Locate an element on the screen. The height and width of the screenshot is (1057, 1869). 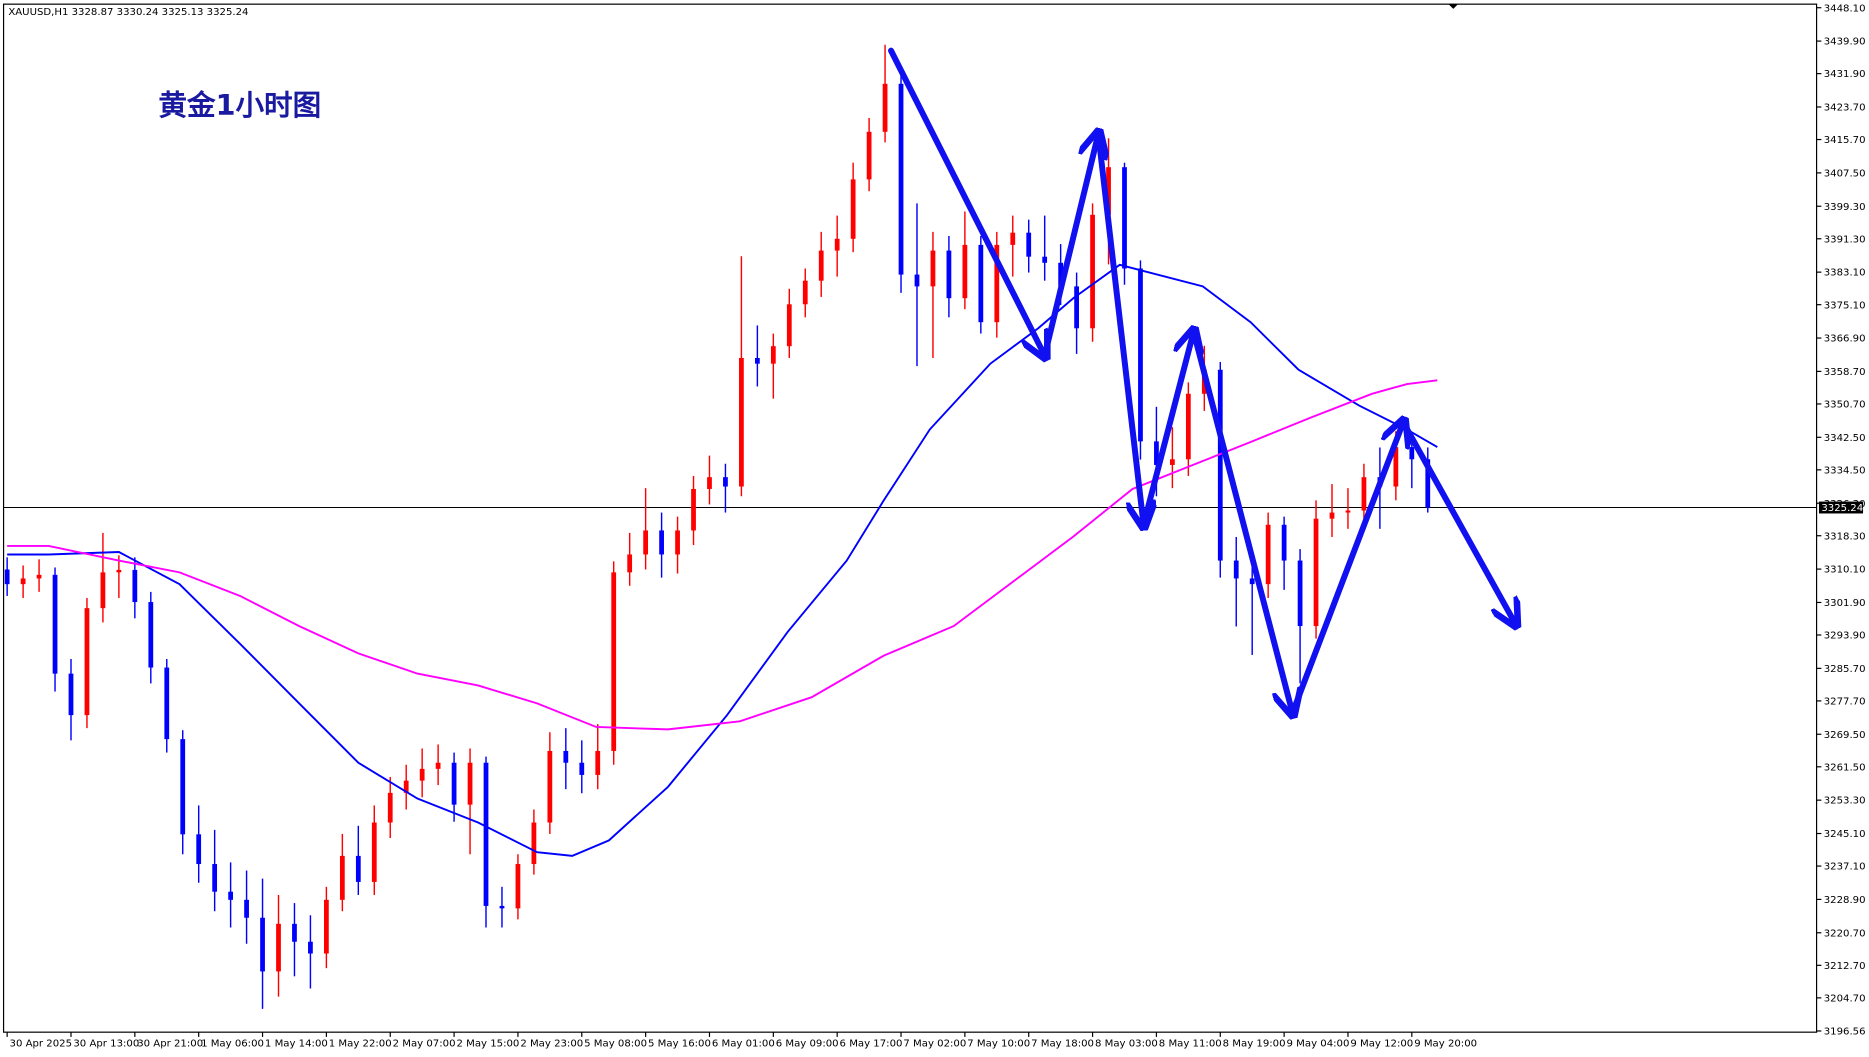
x-tick-label: 1 May 22:00 is located at coordinates (360, 1043).